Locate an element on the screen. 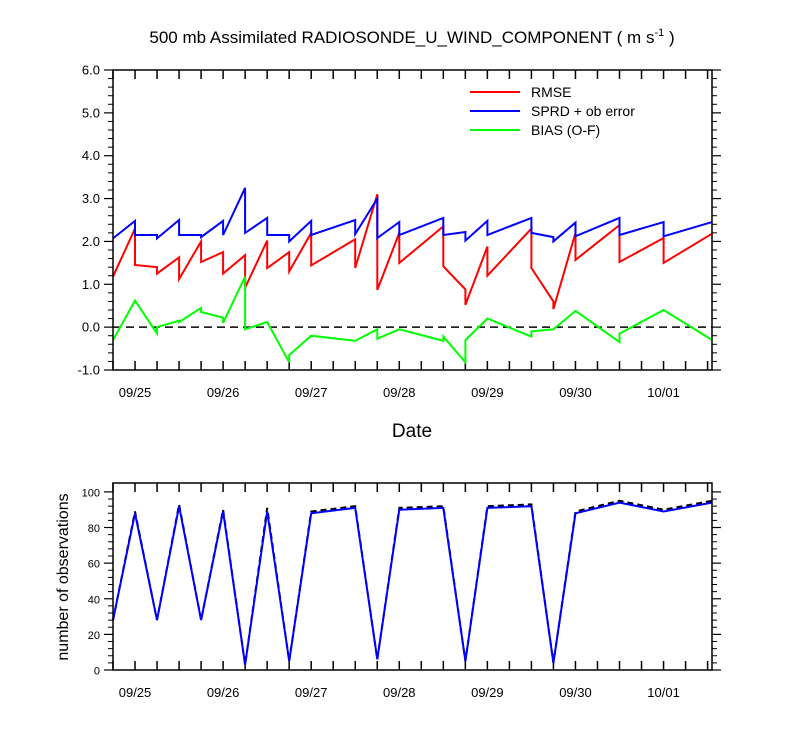 The width and height of the screenshot is (800, 750). y-tick-label: 6.0 is located at coordinates (91, 70).